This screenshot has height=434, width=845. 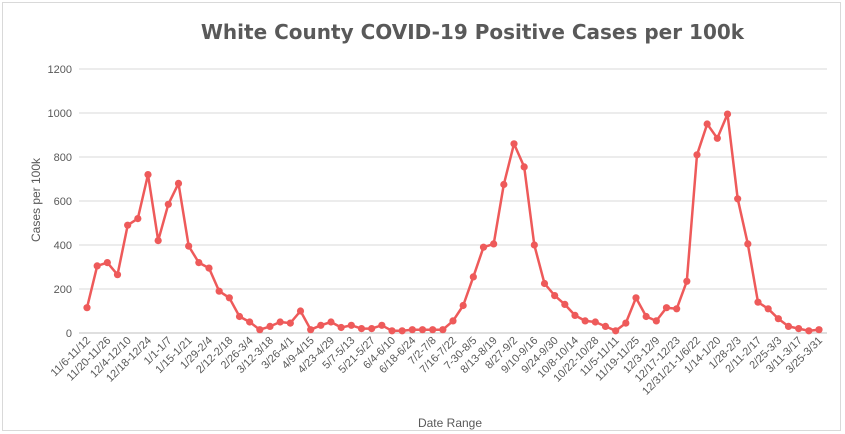 I want to click on y-axis-label: Cases per 100k, so click(x=36, y=199).